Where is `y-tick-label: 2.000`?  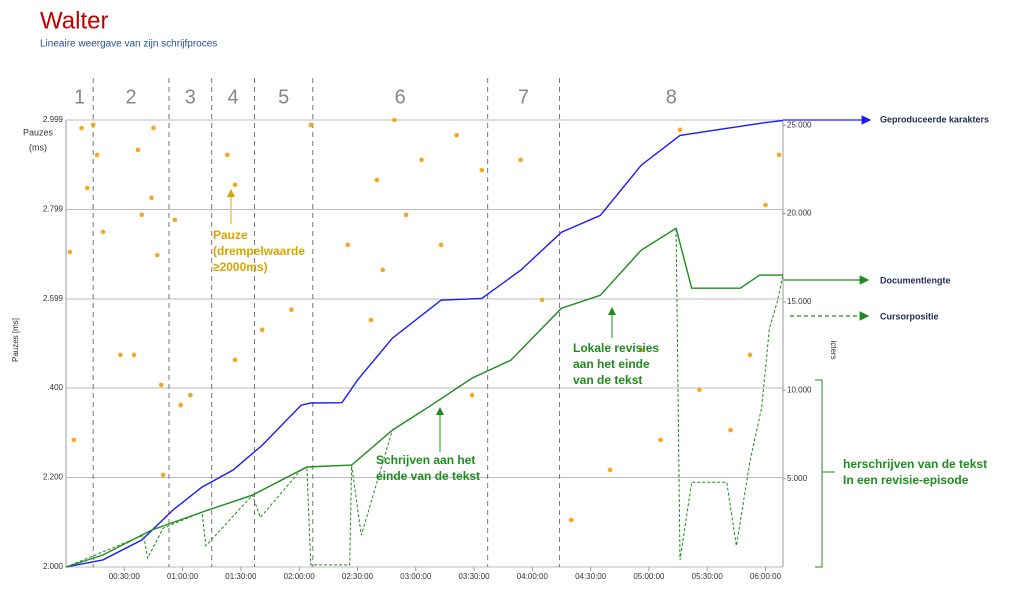
y-tick-label: 2.000 is located at coordinates (53, 566).